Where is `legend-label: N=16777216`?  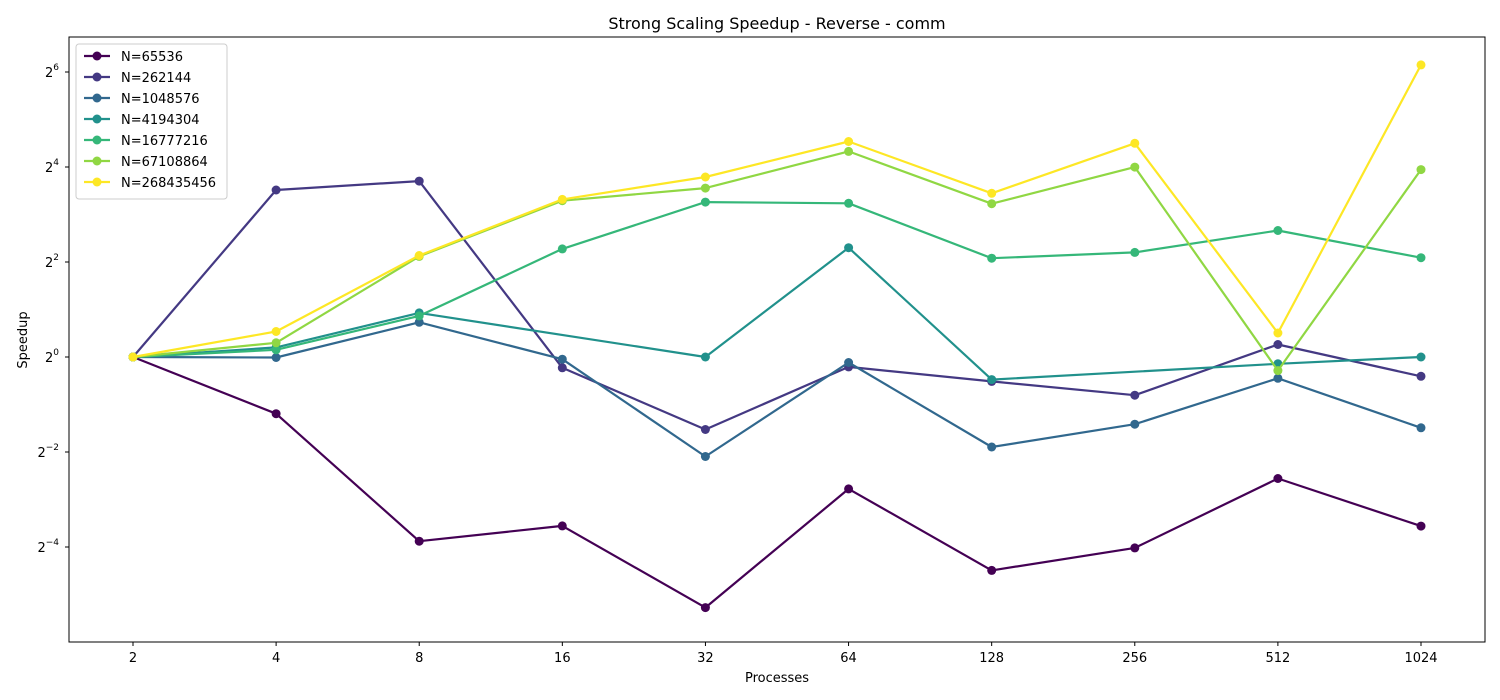 legend-label: N=16777216 is located at coordinates (164, 141).